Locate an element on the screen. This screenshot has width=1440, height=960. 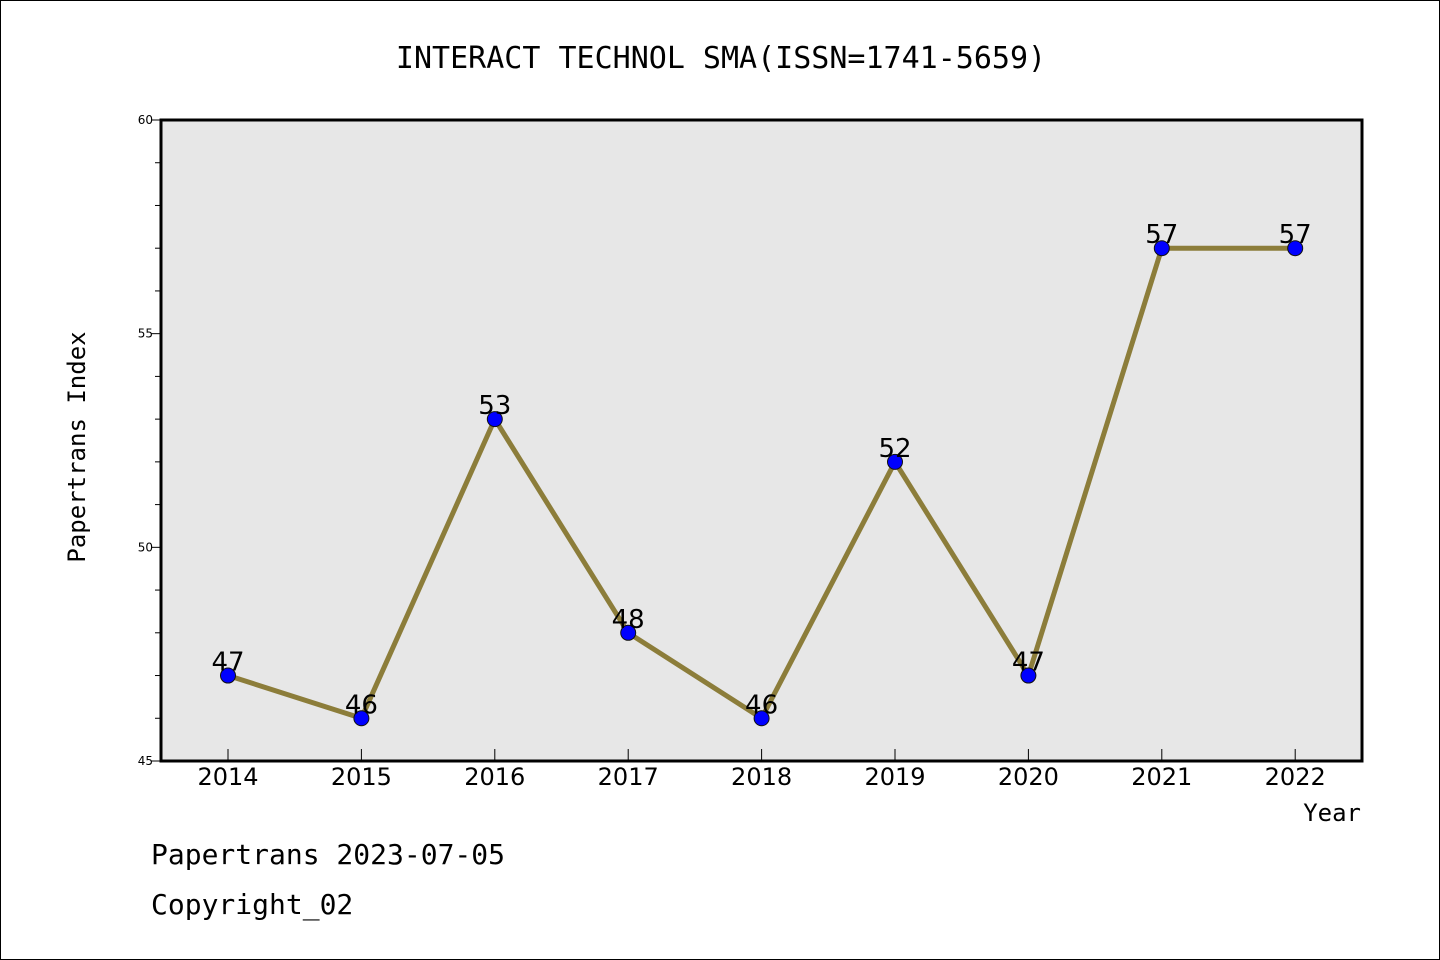
x-tick-label: 2015 is located at coordinates (361, 777).